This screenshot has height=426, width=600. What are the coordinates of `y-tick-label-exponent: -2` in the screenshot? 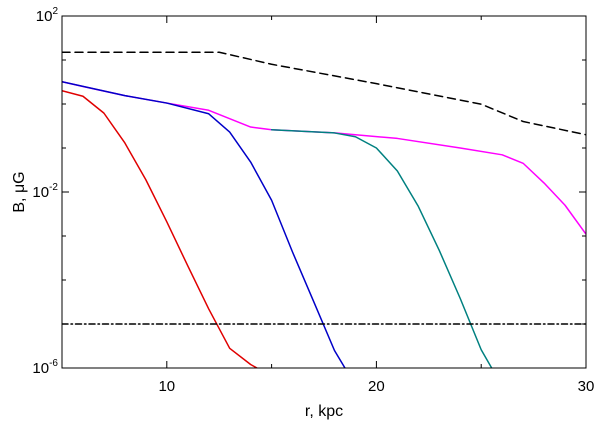 It's located at (53, 187).